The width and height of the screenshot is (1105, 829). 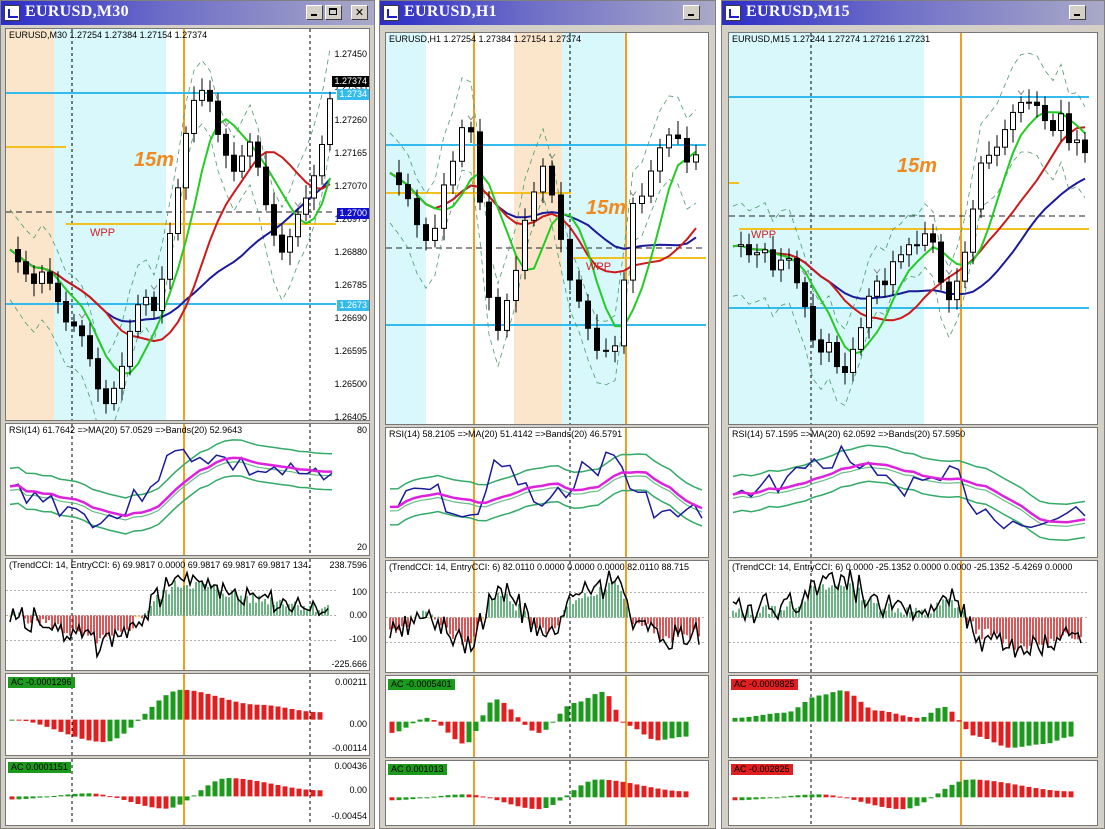 I want to click on window-titlebar: EURUSD,H1, so click(x=547, y=13).